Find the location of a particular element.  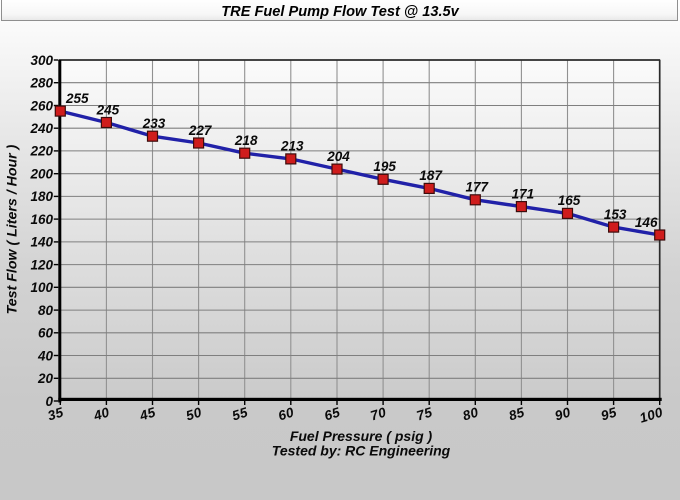

svg-text: 146 is located at coordinates (646, 222).